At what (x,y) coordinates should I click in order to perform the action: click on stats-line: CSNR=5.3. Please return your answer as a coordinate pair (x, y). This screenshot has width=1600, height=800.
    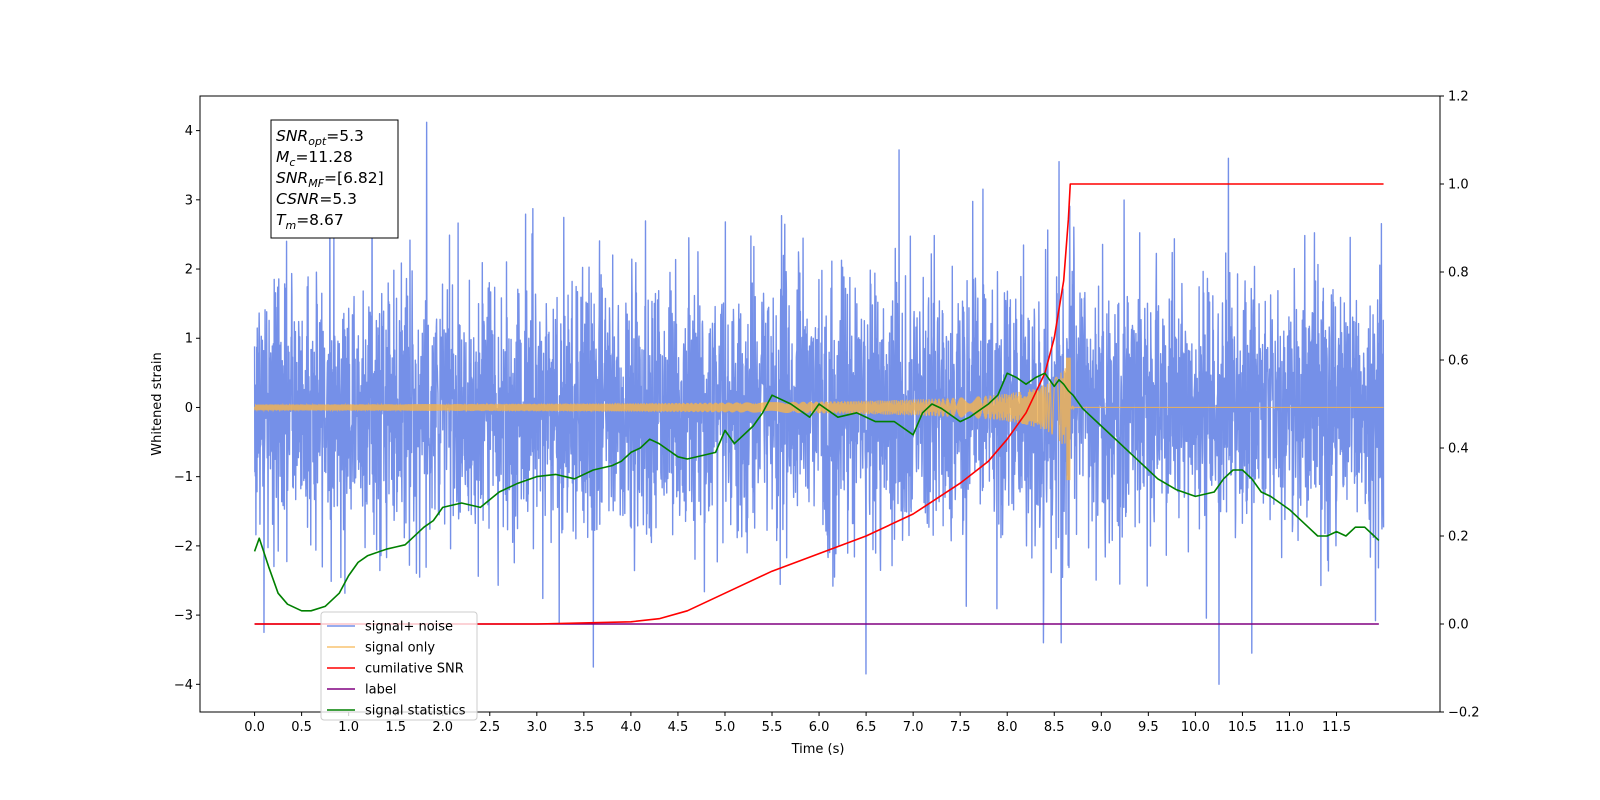
    Looking at the image, I should click on (316, 199).